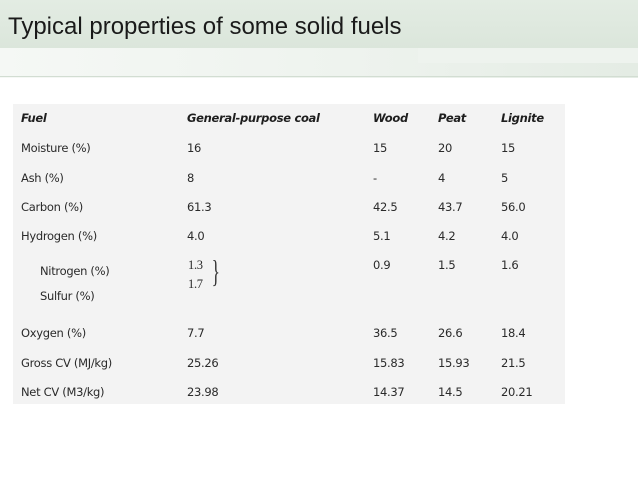 This screenshot has width=638, height=478. I want to click on row-label: Net CV (M3/kg), so click(63, 392).